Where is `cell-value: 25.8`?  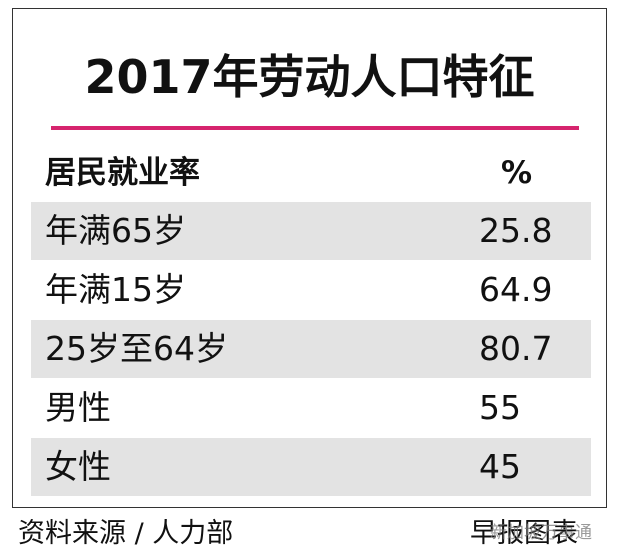 cell-value: 25.8 is located at coordinates (516, 230).